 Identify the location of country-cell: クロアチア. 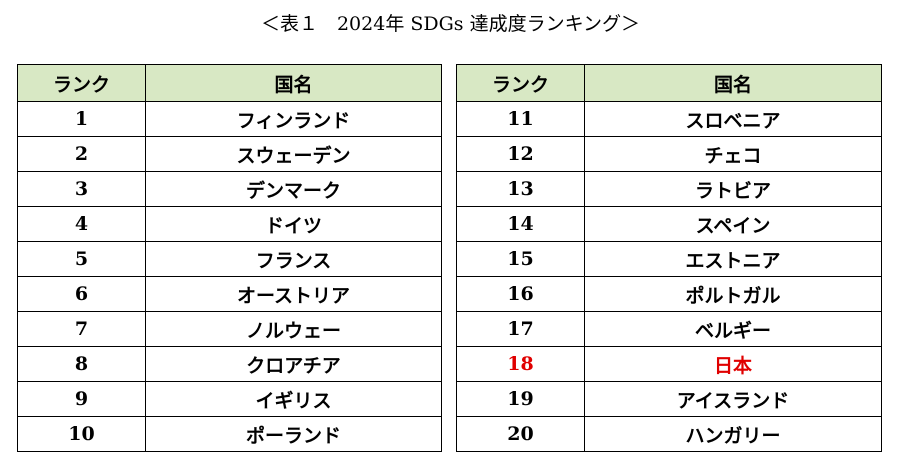
(293, 364).